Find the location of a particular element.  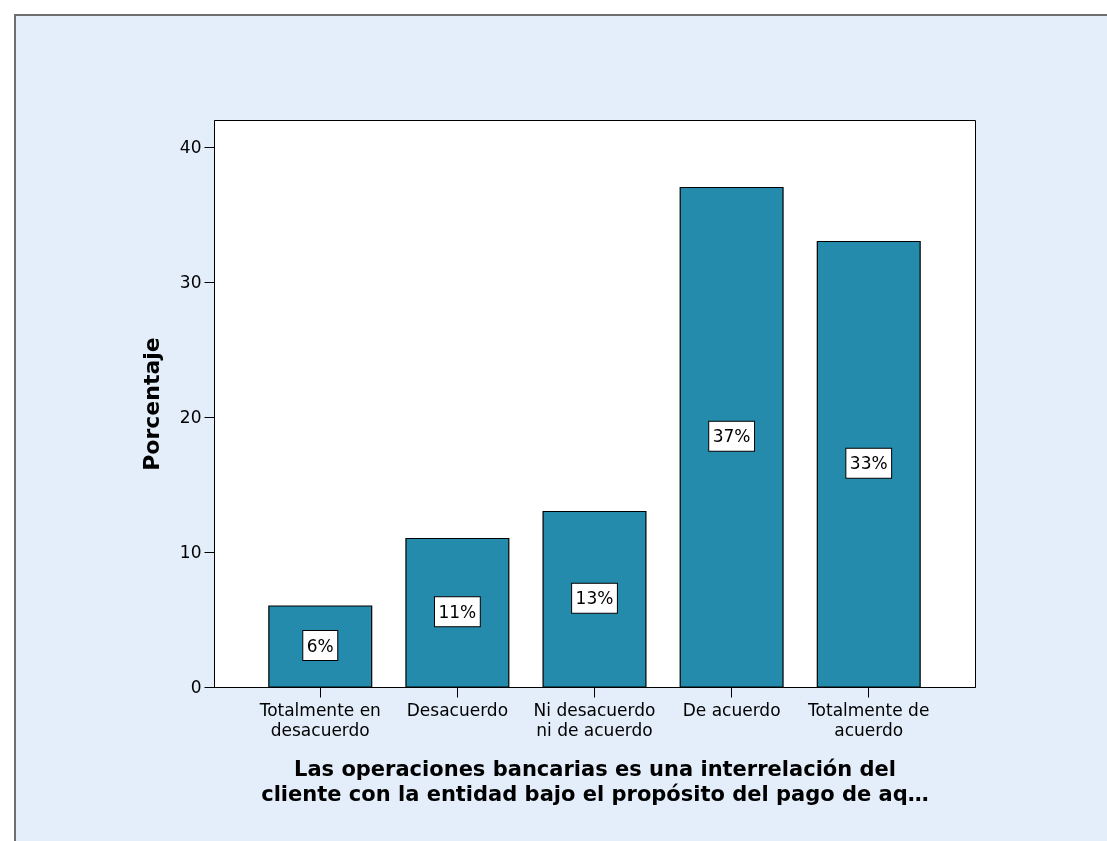

data-label: 13% is located at coordinates (594, 598).